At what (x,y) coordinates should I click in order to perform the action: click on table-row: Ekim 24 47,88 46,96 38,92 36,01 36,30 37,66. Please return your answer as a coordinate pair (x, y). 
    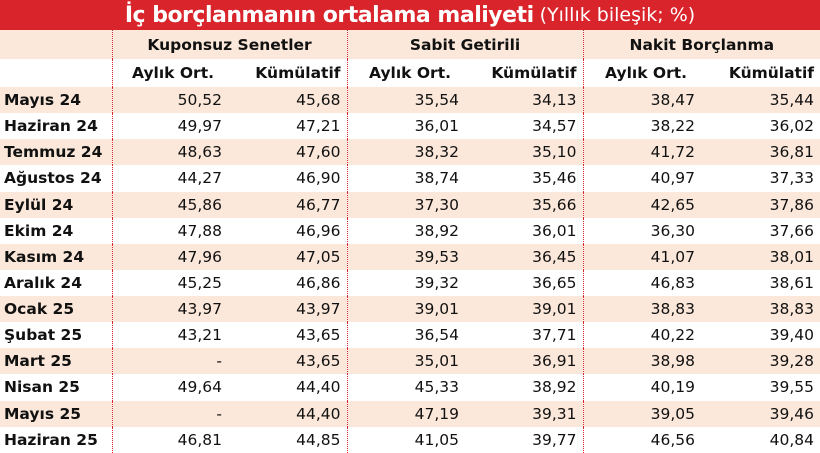
    Looking at the image, I should click on (410, 230).